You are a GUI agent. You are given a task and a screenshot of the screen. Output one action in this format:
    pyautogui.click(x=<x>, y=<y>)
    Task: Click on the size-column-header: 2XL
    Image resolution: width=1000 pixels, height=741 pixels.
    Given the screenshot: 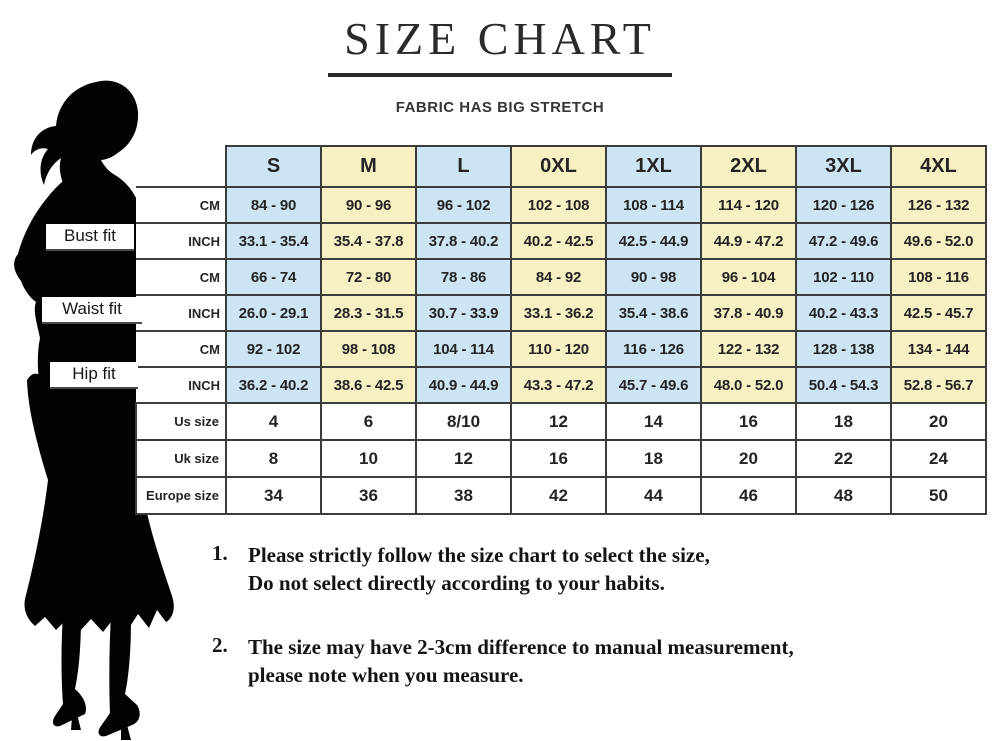 What is the action you would take?
    pyautogui.click(x=748, y=166)
    